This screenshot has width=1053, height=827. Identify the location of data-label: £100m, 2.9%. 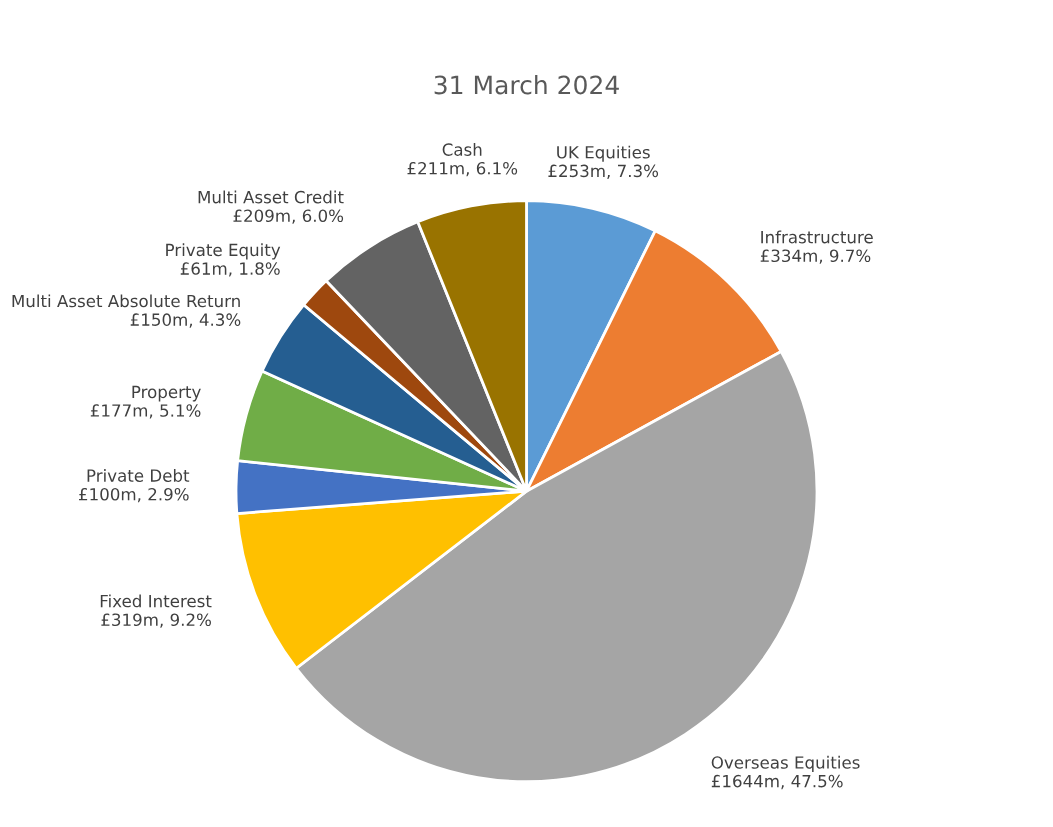
(134, 495).